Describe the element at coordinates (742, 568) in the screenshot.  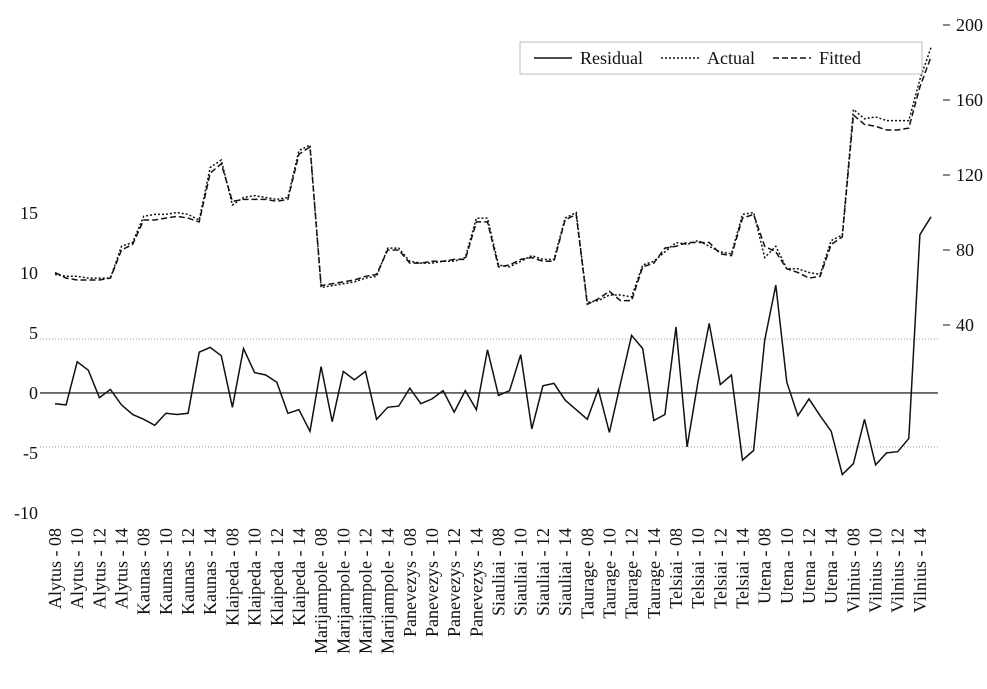
I see `x-tick-label: Telsiai - 14` at that location.